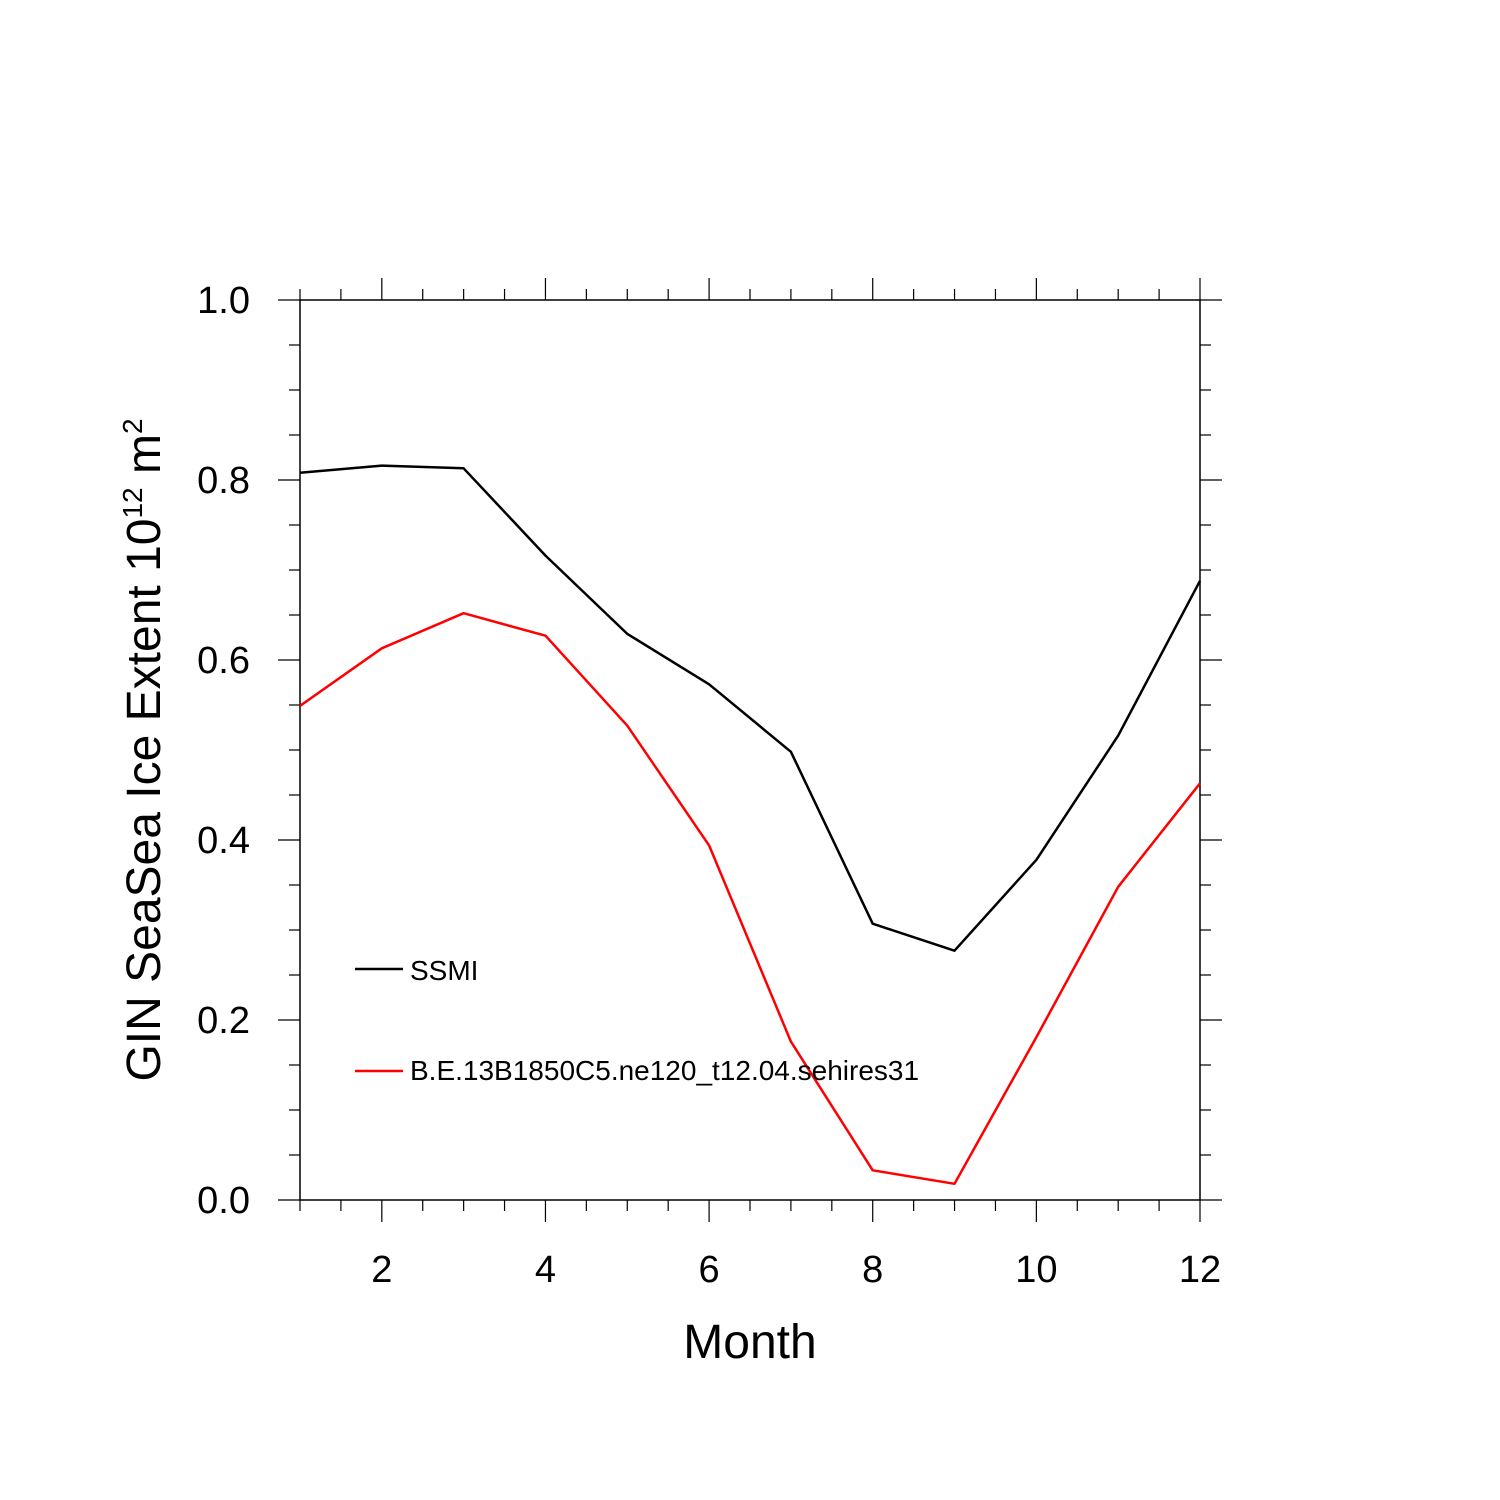 The width and height of the screenshot is (1500, 1500). Describe the element at coordinates (223, 661) in the screenshot. I see `y-tick-label: 0.6` at that location.